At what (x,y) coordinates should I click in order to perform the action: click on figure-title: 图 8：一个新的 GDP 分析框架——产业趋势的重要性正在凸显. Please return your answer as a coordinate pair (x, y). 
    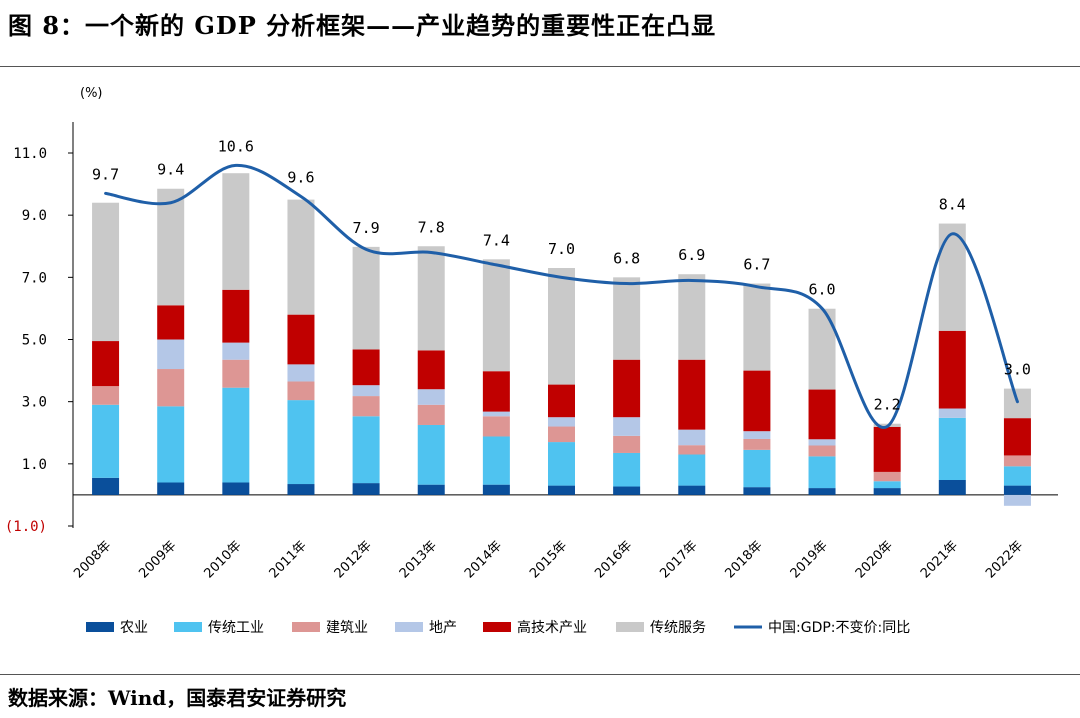
    Looking at the image, I should click on (362, 25).